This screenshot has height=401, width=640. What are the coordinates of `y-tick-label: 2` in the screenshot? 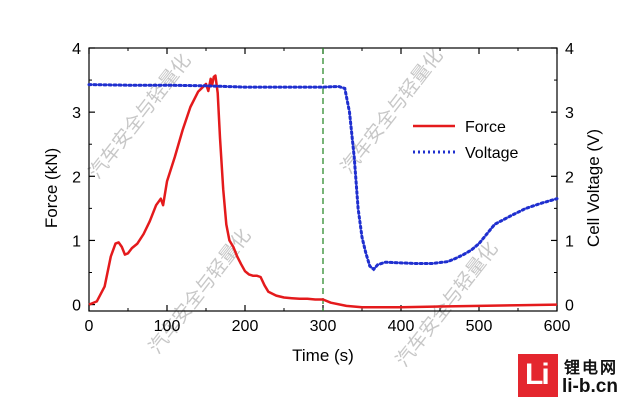 It's located at (76, 177).